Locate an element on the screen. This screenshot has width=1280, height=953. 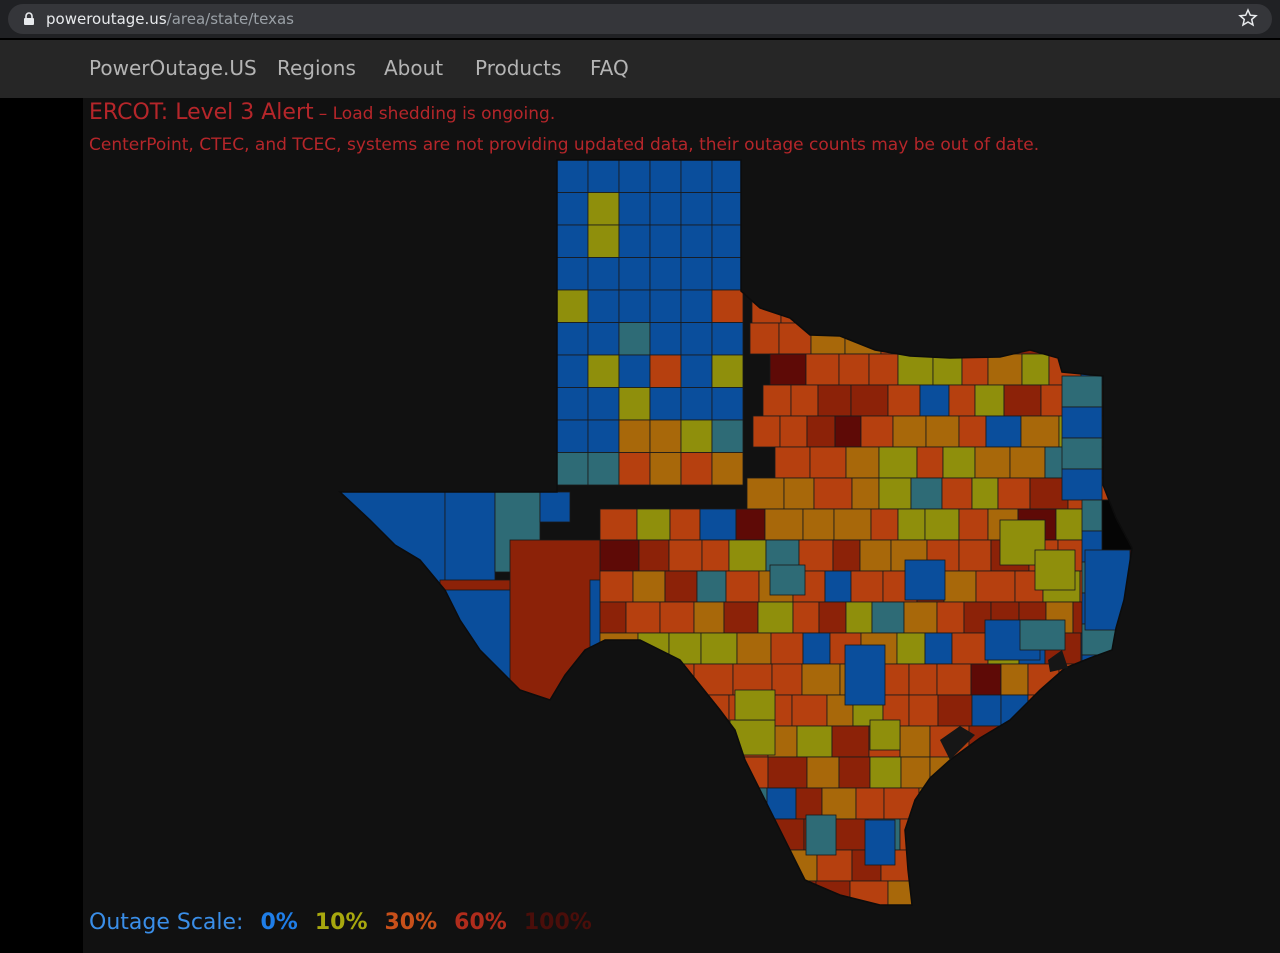
url-text: poweroutage.us/area/state/texas is located at coordinates (170, 19).